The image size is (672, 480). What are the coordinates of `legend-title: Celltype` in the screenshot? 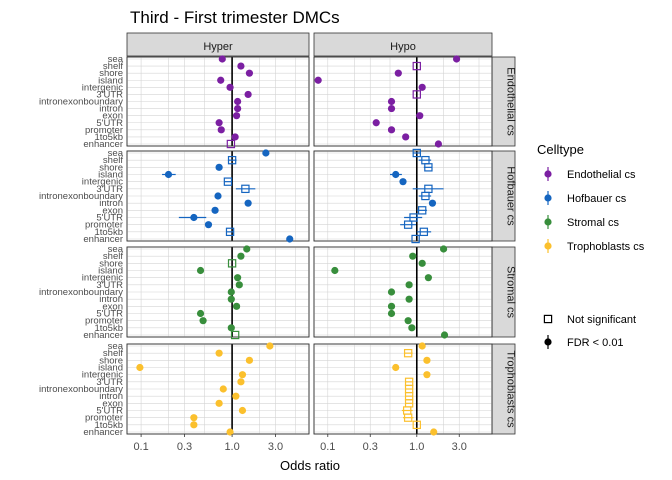 It's located at (560, 149).